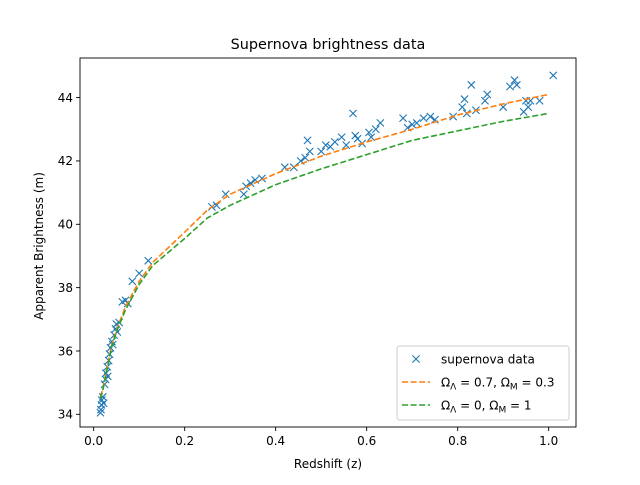  I want to click on y-tick-label: 38, so click(65, 288).